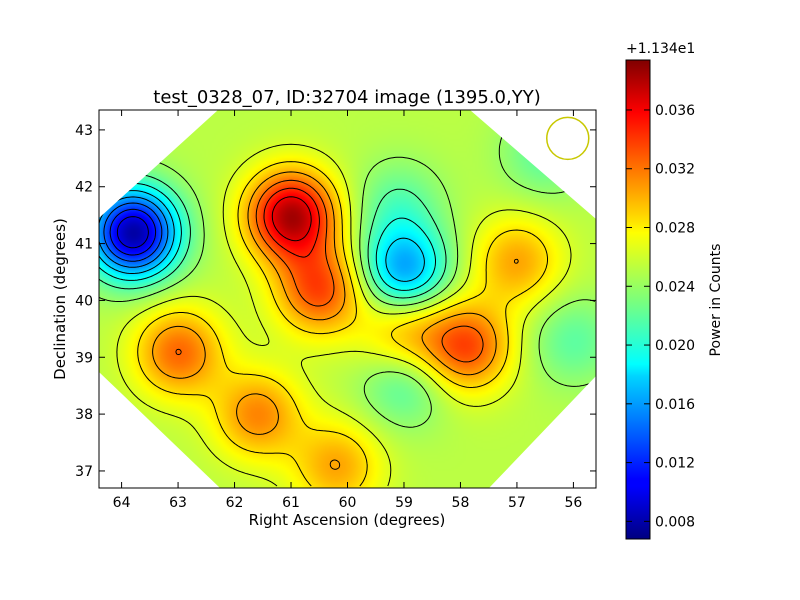 The image size is (800, 600). Describe the element at coordinates (716, 300) in the screenshot. I see `colorbar-label: Power in Counts` at that location.